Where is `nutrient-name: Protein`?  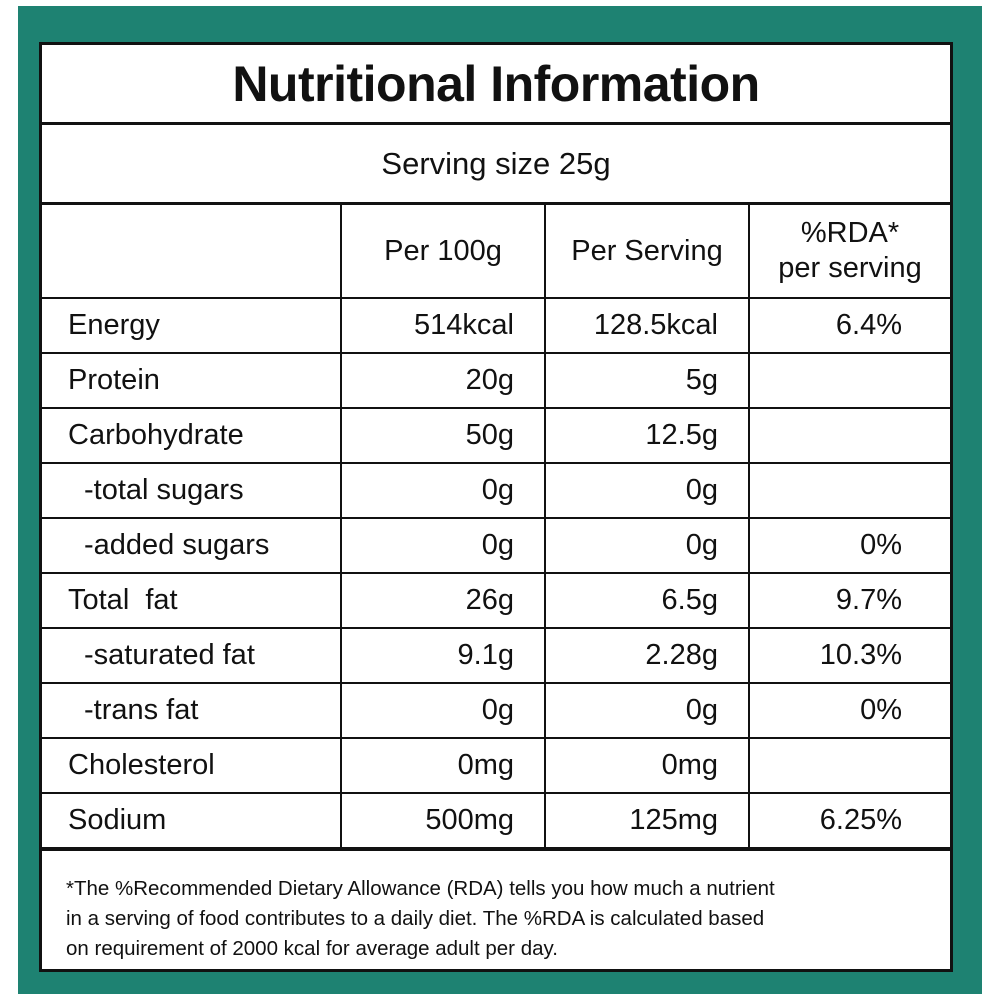
nutrient-name: Protein is located at coordinates (192, 380).